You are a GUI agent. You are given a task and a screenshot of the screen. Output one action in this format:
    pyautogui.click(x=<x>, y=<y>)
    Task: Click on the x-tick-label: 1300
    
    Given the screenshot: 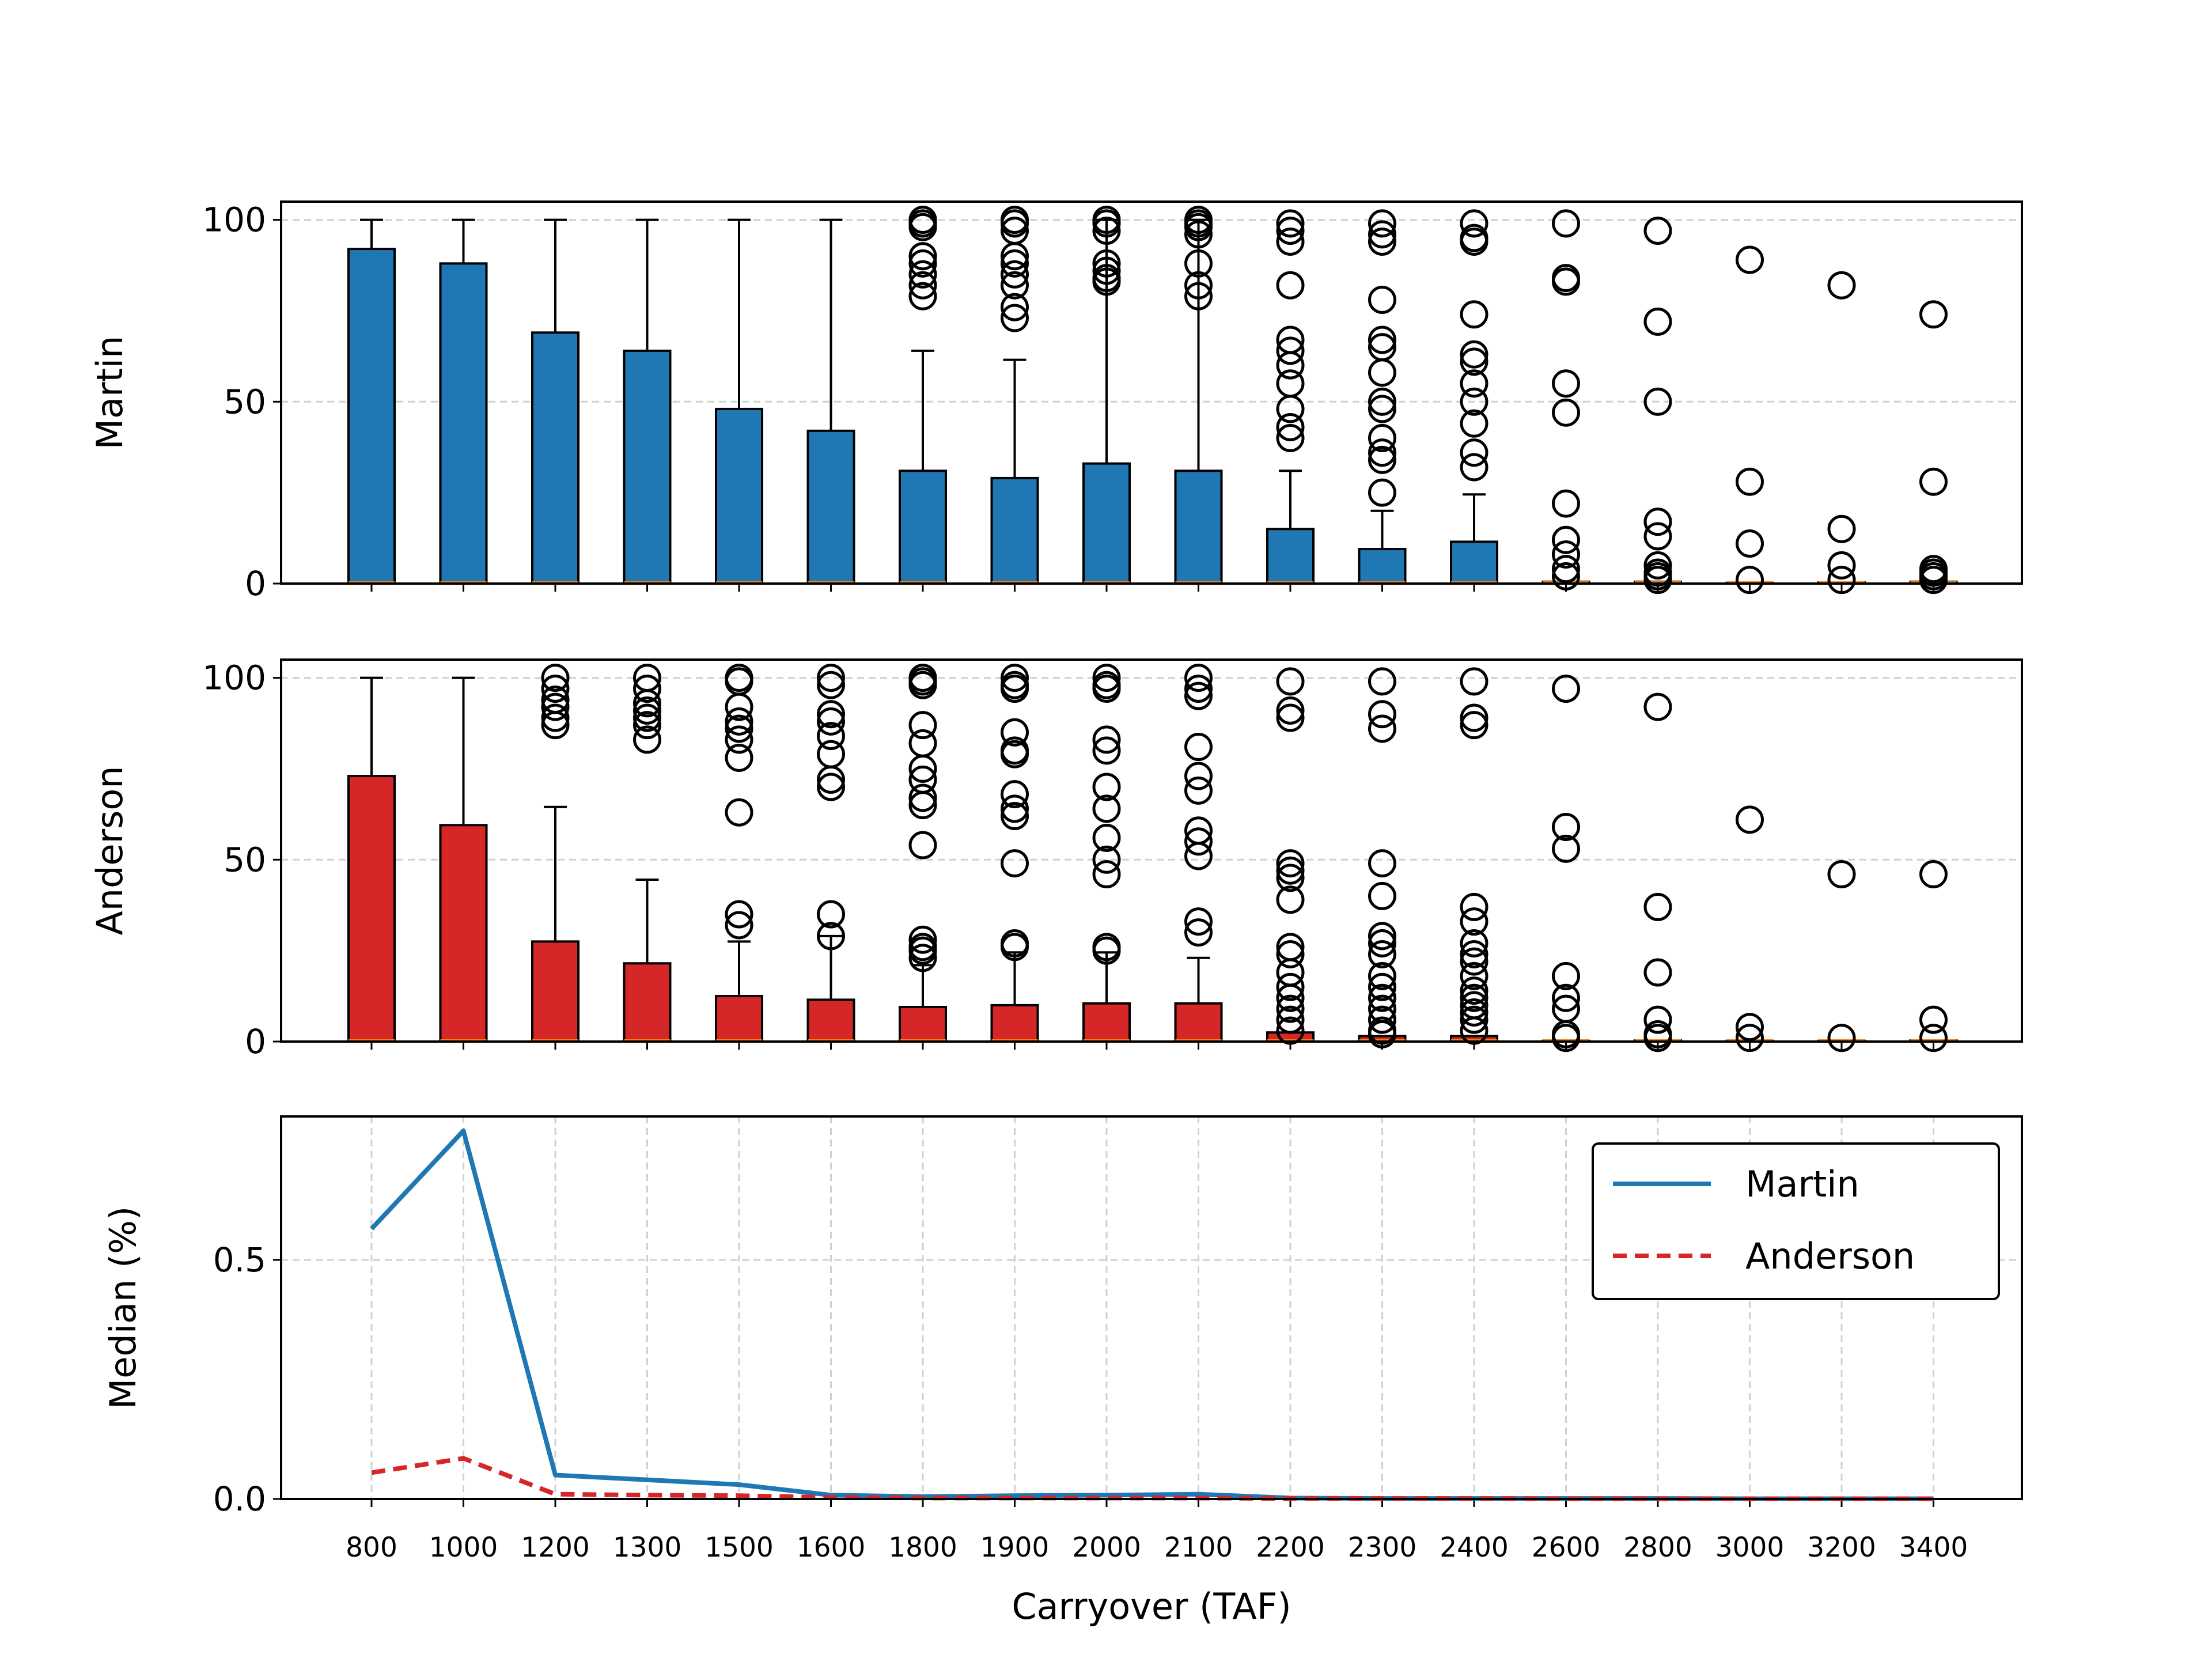 What is the action you would take?
    pyautogui.click(x=647, y=1548)
    